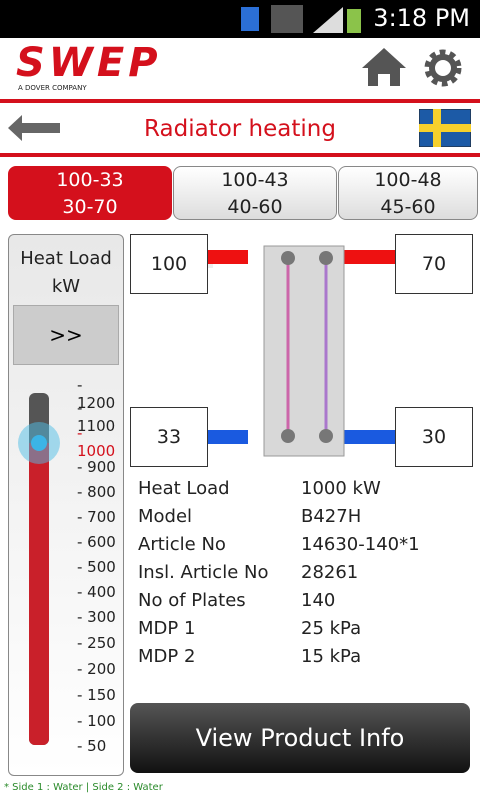 The height and width of the screenshot is (800, 480). Describe the element at coordinates (240, 69) in the screenshot. I see `app-header: SWEP A DOVER COMPANY` at that location.